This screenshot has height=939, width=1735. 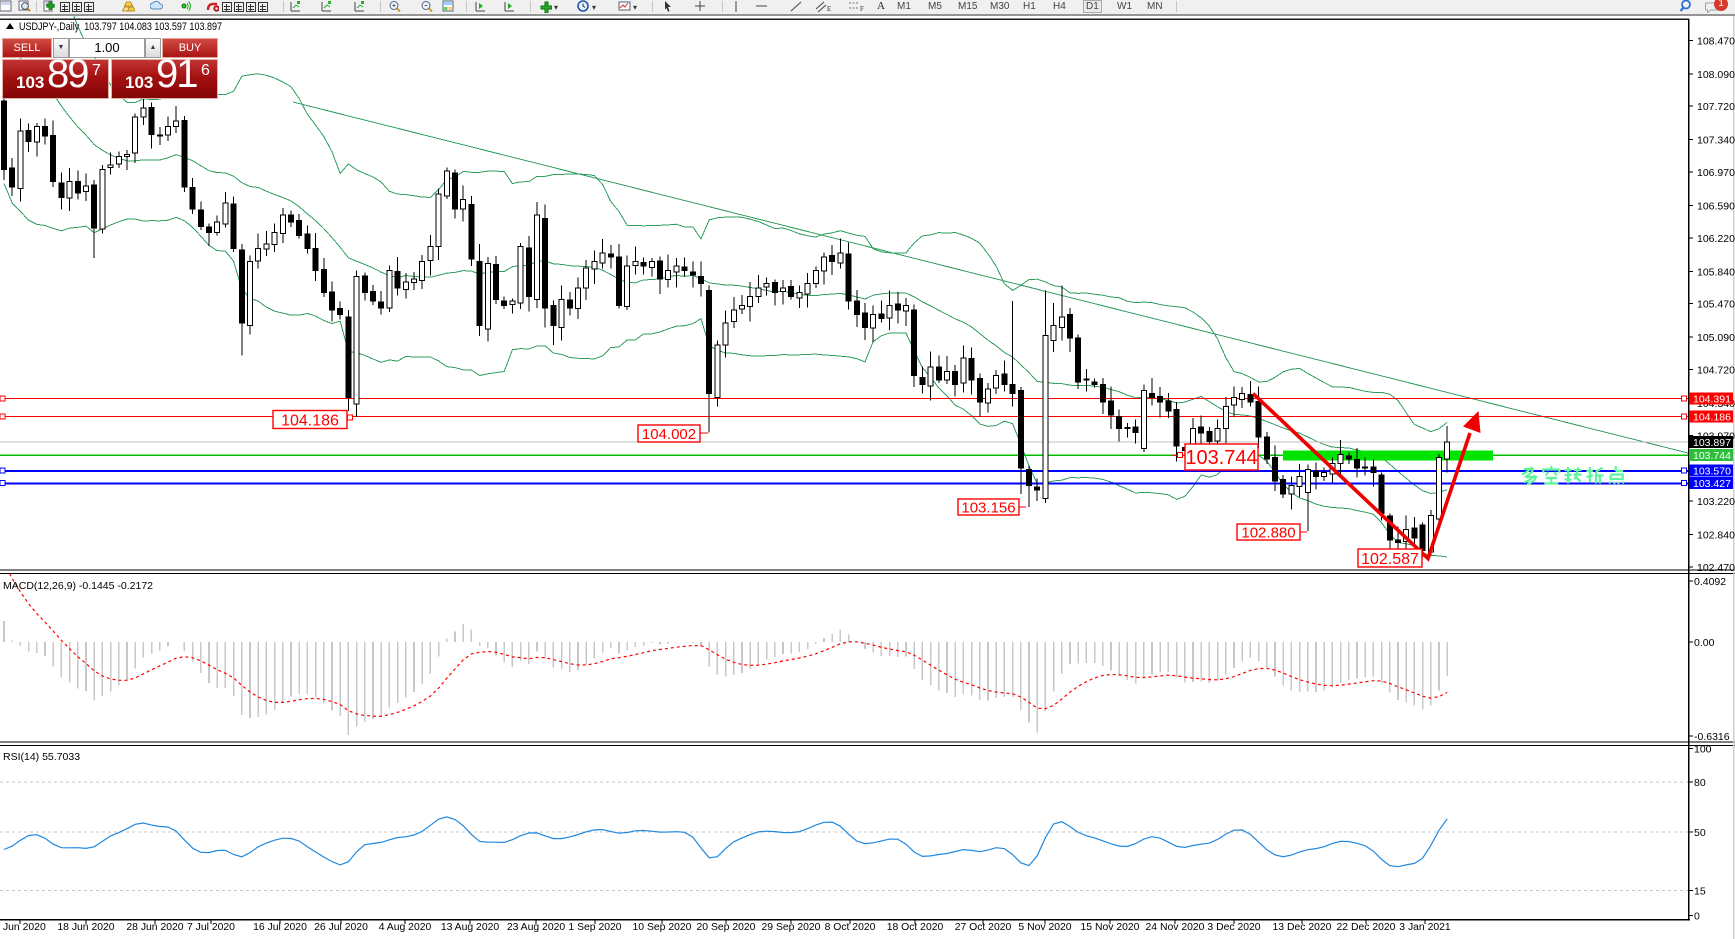 I want to click on svg-text: 5 Nov 2020, so click(x=1044, y=927).